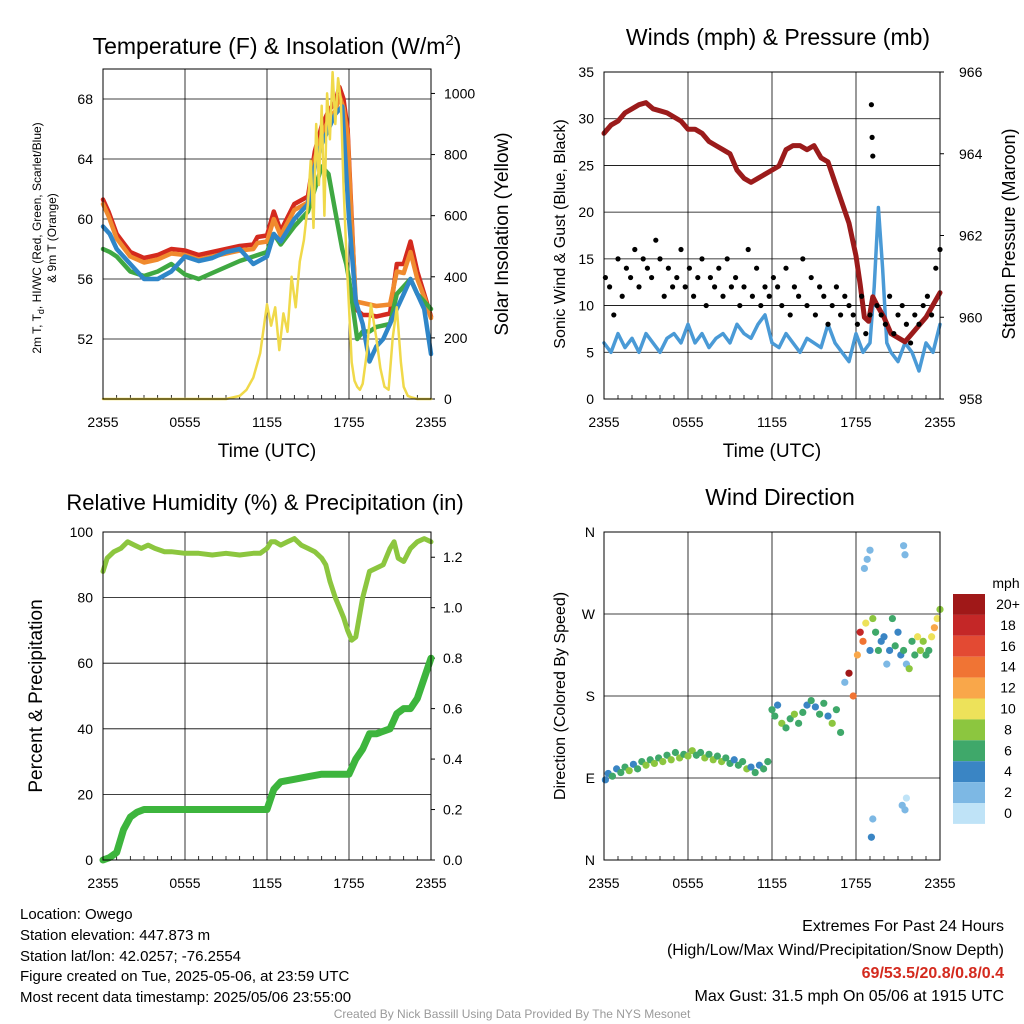 The image size is (1024, 1024). I want to click on y-tick-label: 10, so click(586, 306).